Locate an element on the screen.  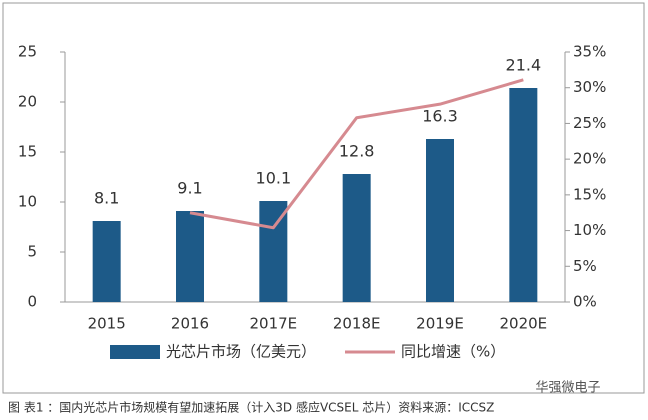
data-label: 9.1 is located at coordinates (189, 188).